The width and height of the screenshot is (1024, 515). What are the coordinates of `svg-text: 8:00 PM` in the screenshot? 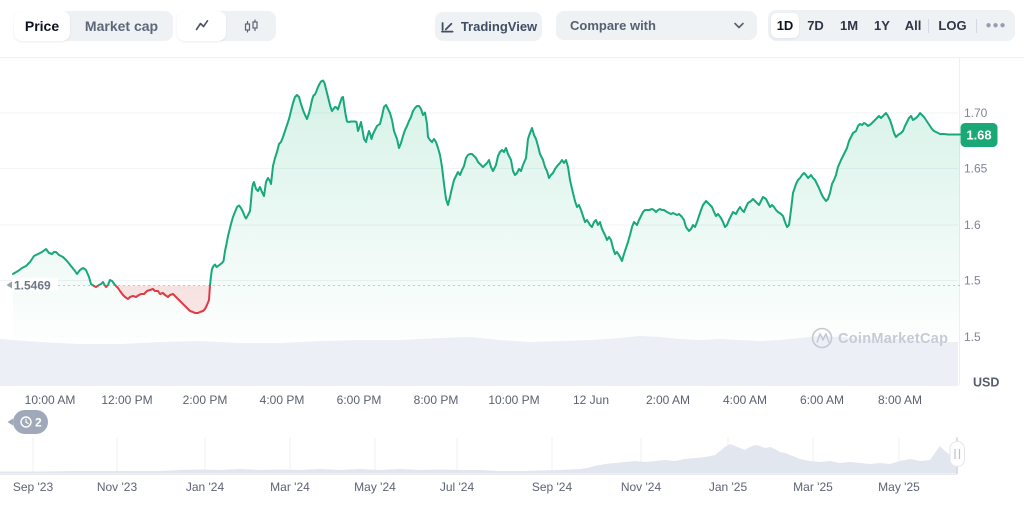 It's located at (436, 400).